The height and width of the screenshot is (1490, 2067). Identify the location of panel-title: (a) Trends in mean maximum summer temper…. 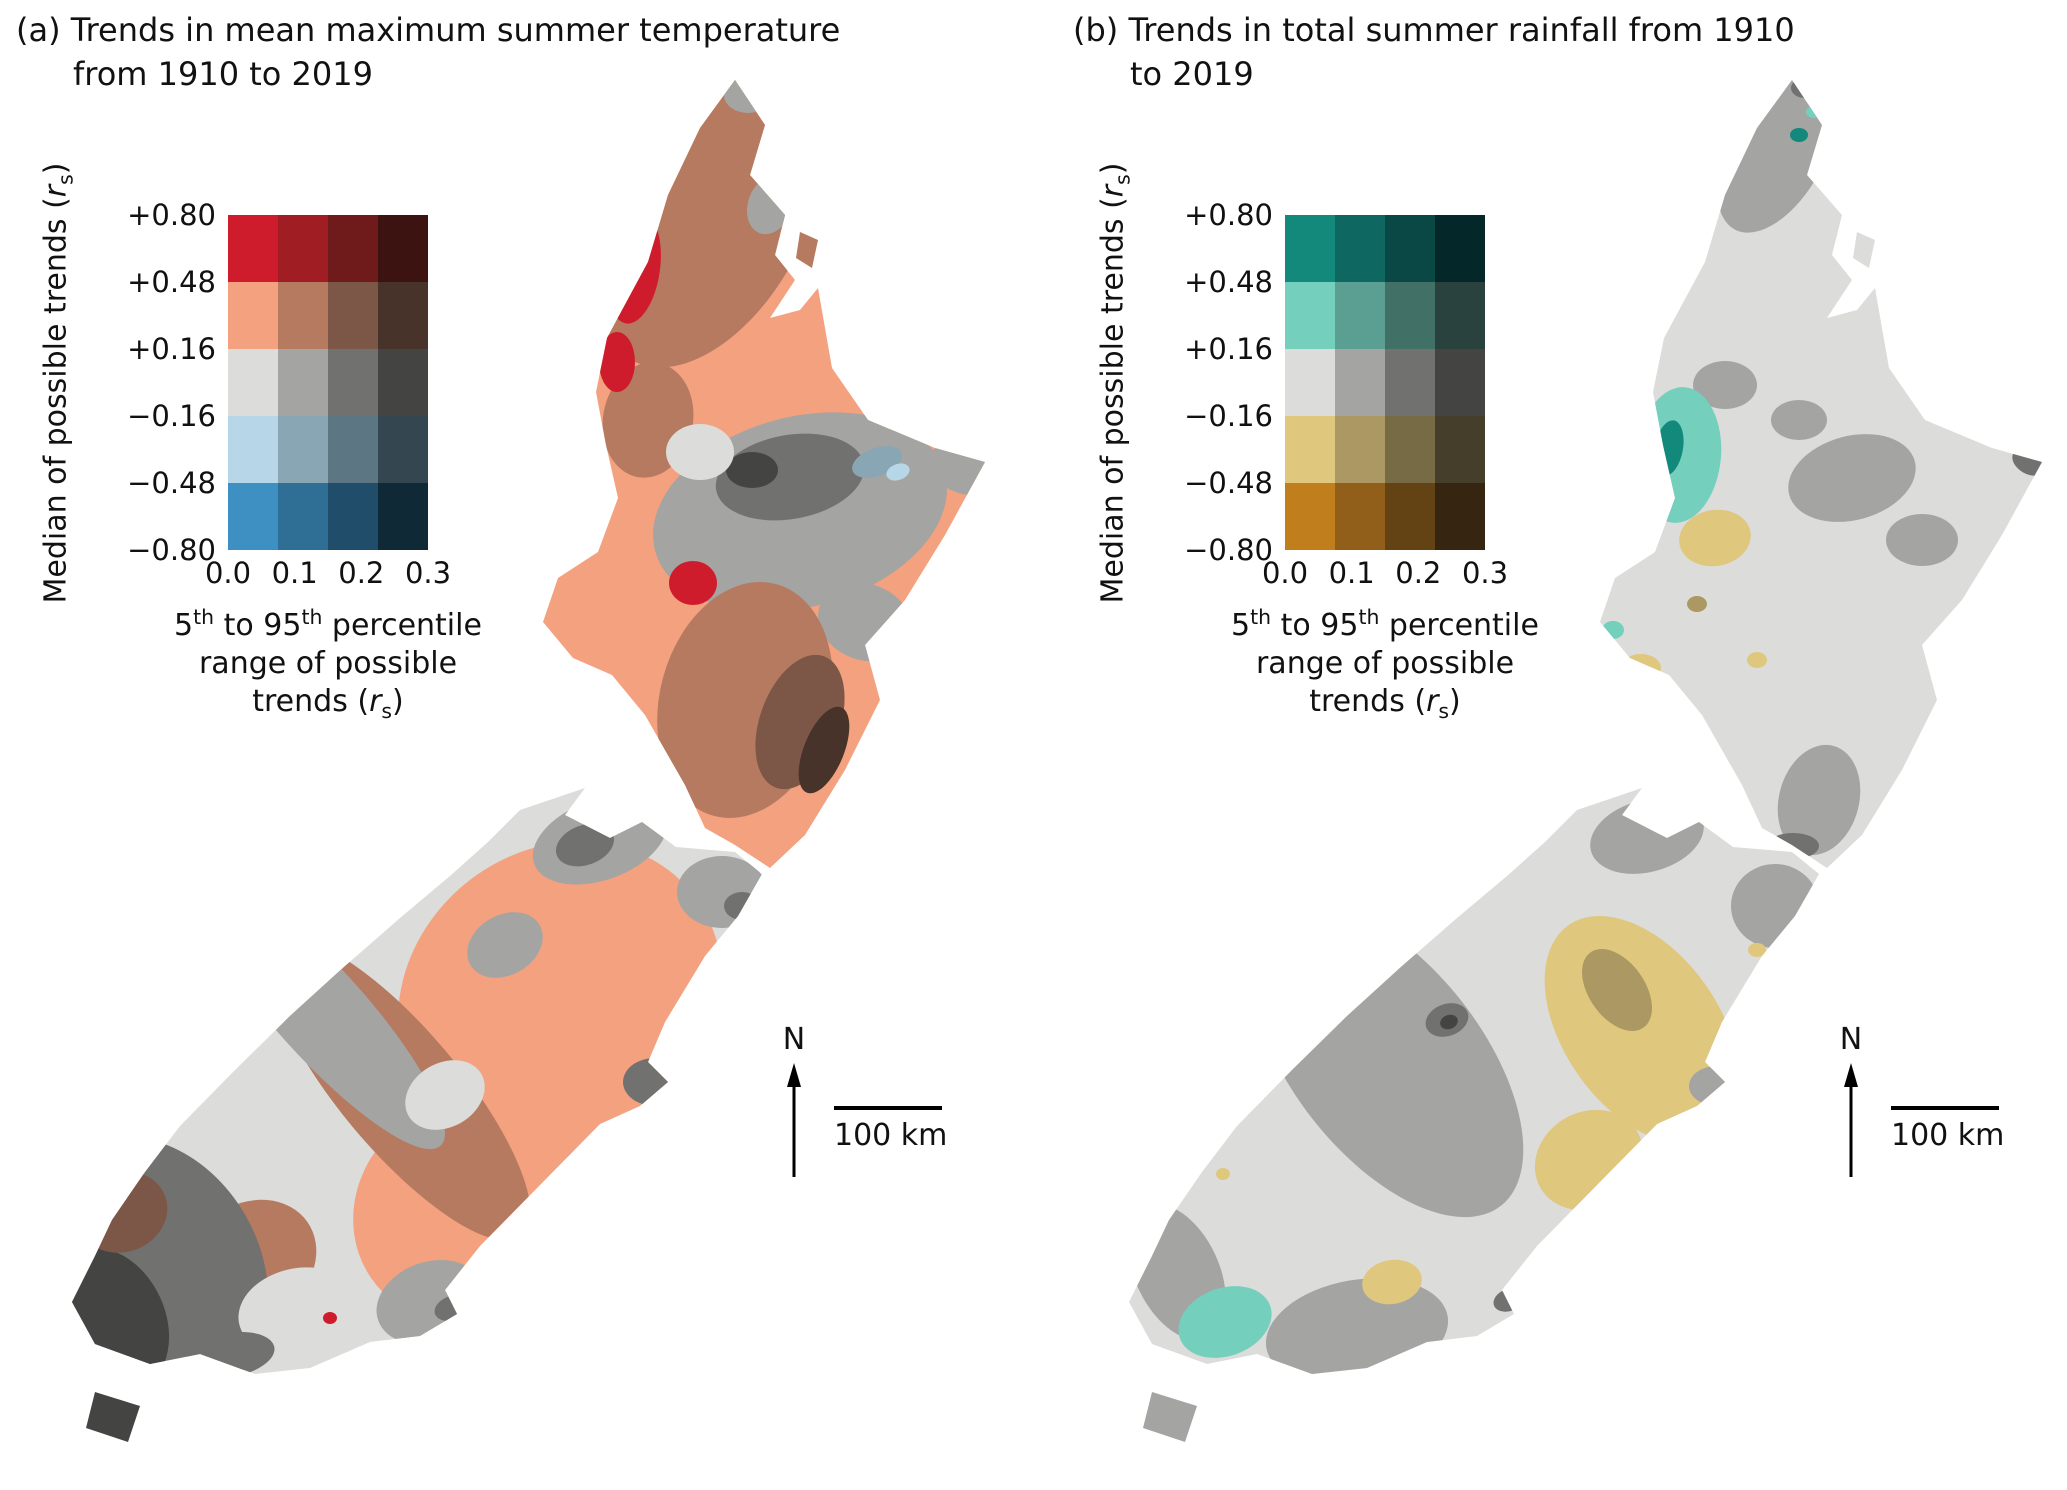
(428, 52).